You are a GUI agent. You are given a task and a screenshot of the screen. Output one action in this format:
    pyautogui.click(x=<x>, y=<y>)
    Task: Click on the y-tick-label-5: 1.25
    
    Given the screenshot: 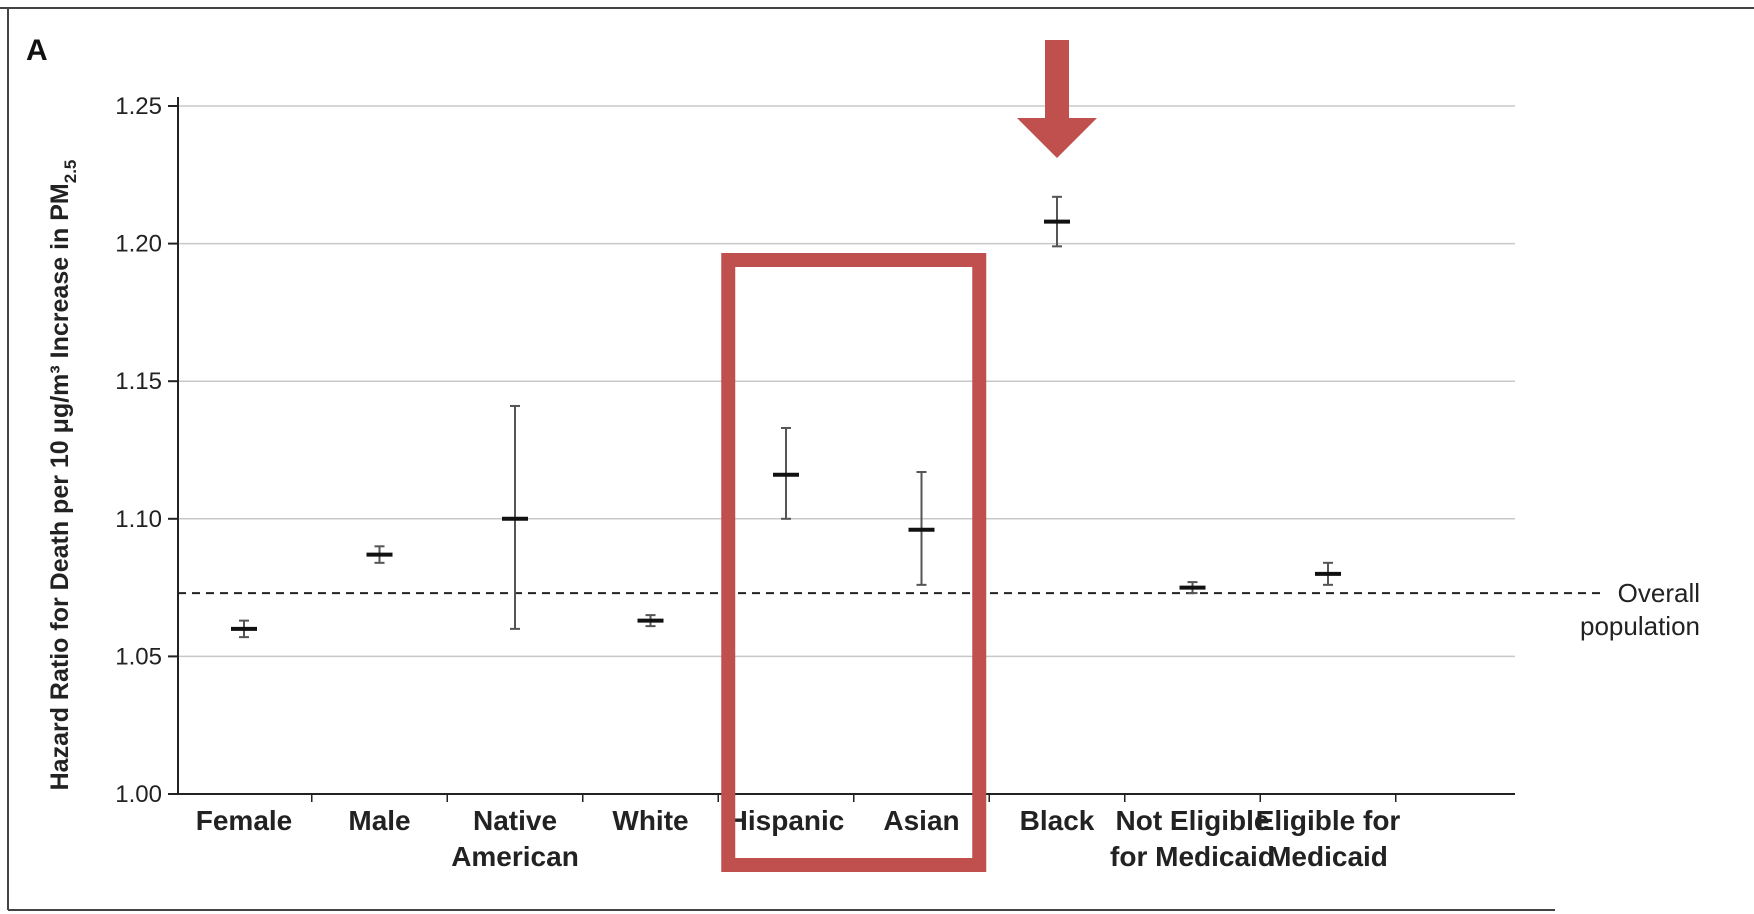 What is the action you would take?
    pyautogui.click(x=138, y=106)
    